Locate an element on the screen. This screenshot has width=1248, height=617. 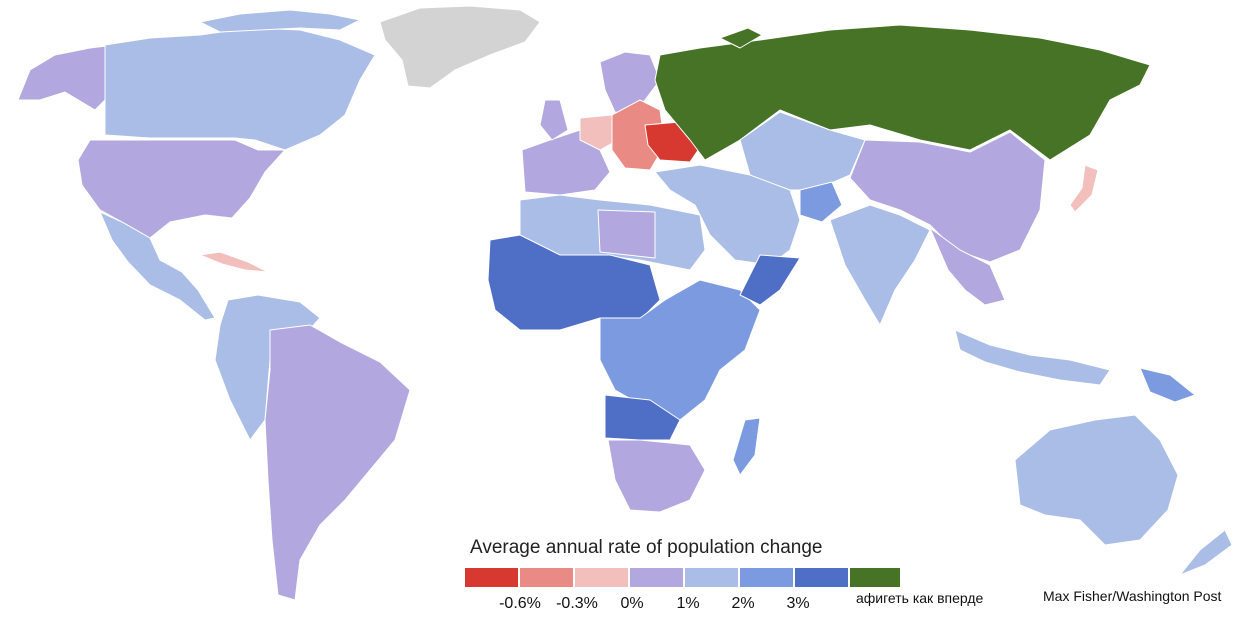
region-russian-arctic-islands is located at coordinates (741, 38).